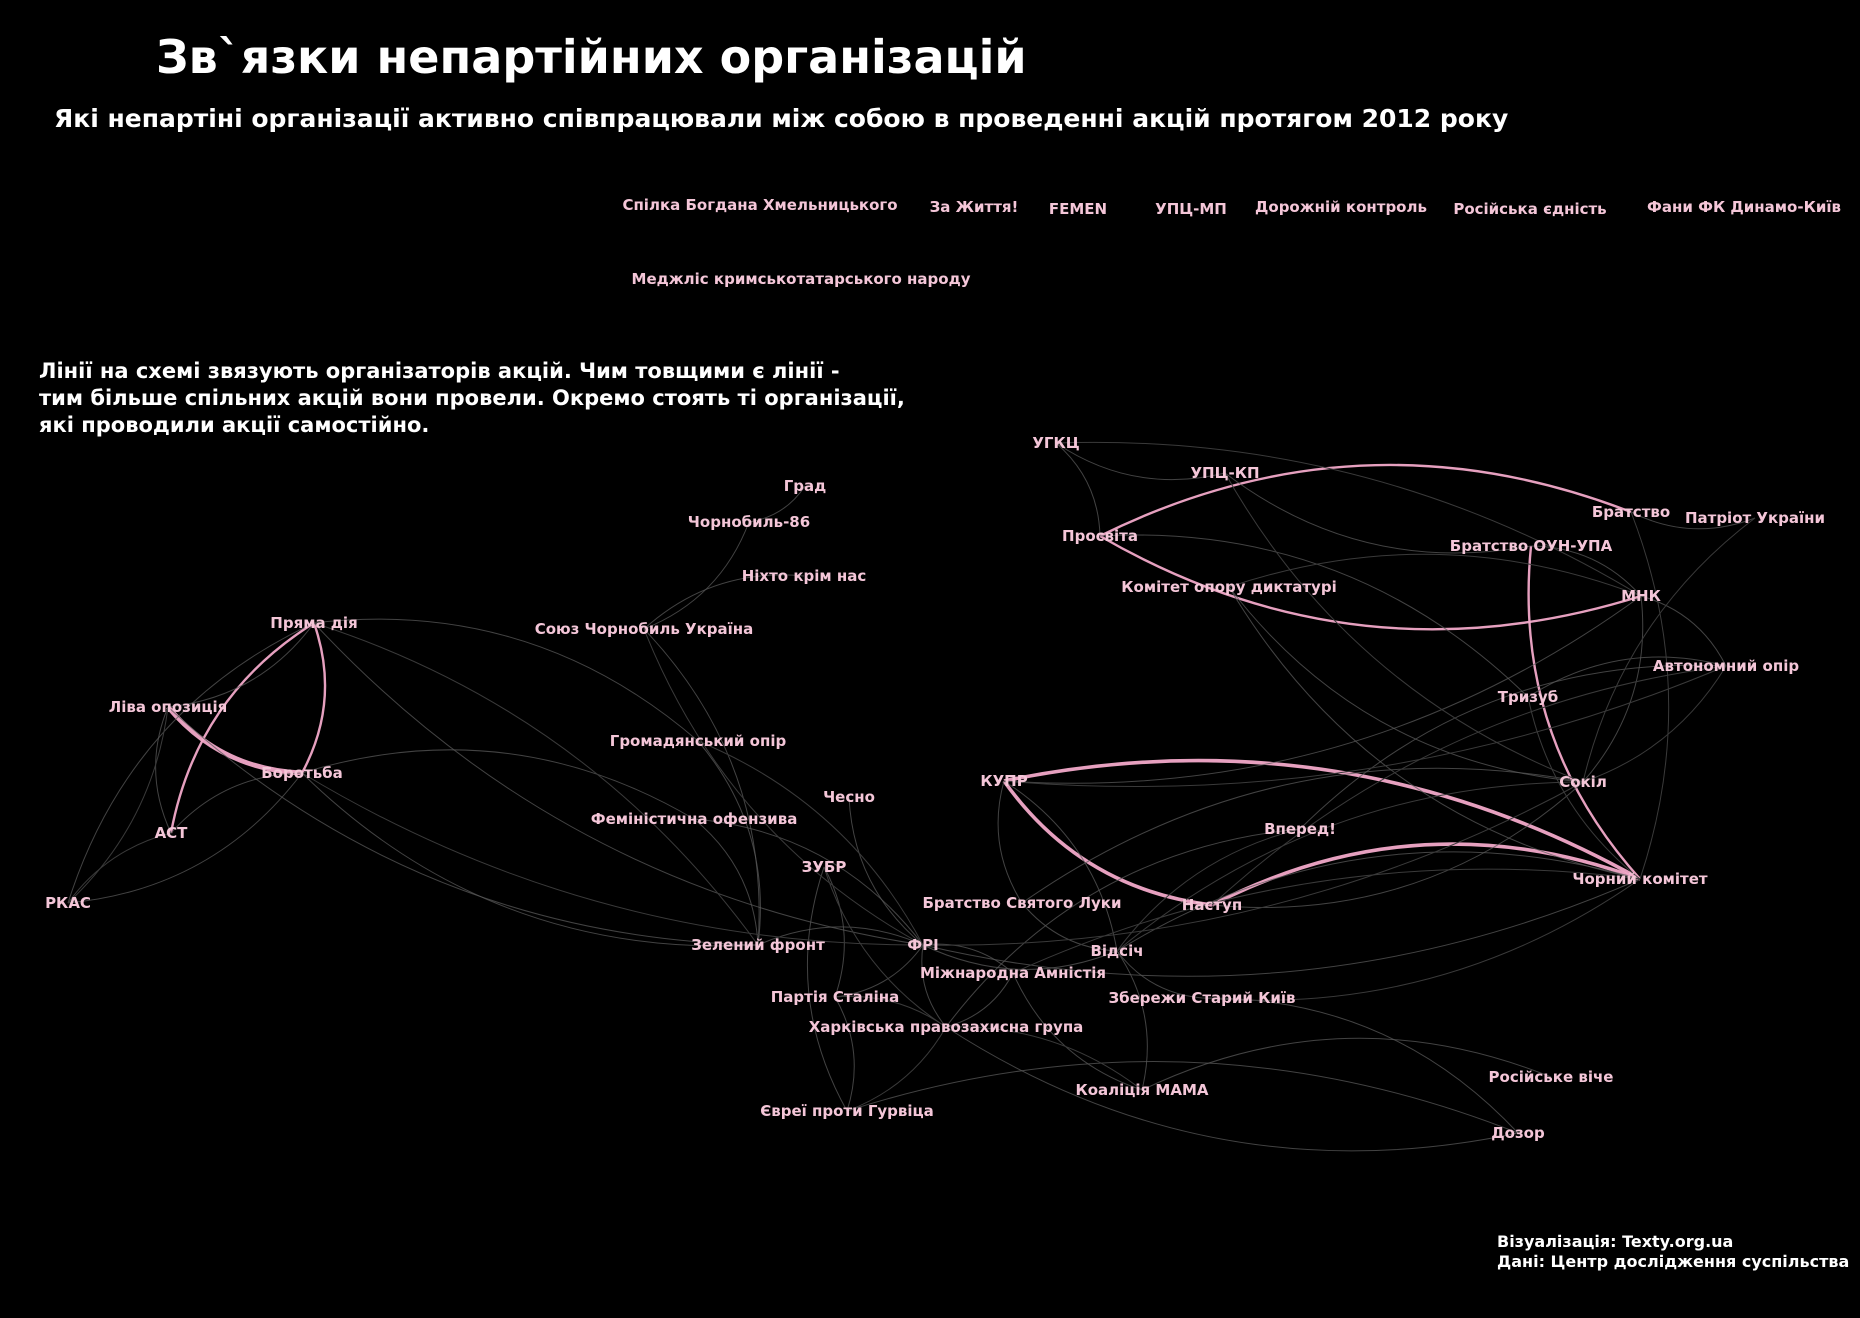 This screenshot has height=1318, width=1860. Describe the element at coordinates (758, 945) in the screenshot. I see `node-zelenyi: Зелений фронт` at that location.